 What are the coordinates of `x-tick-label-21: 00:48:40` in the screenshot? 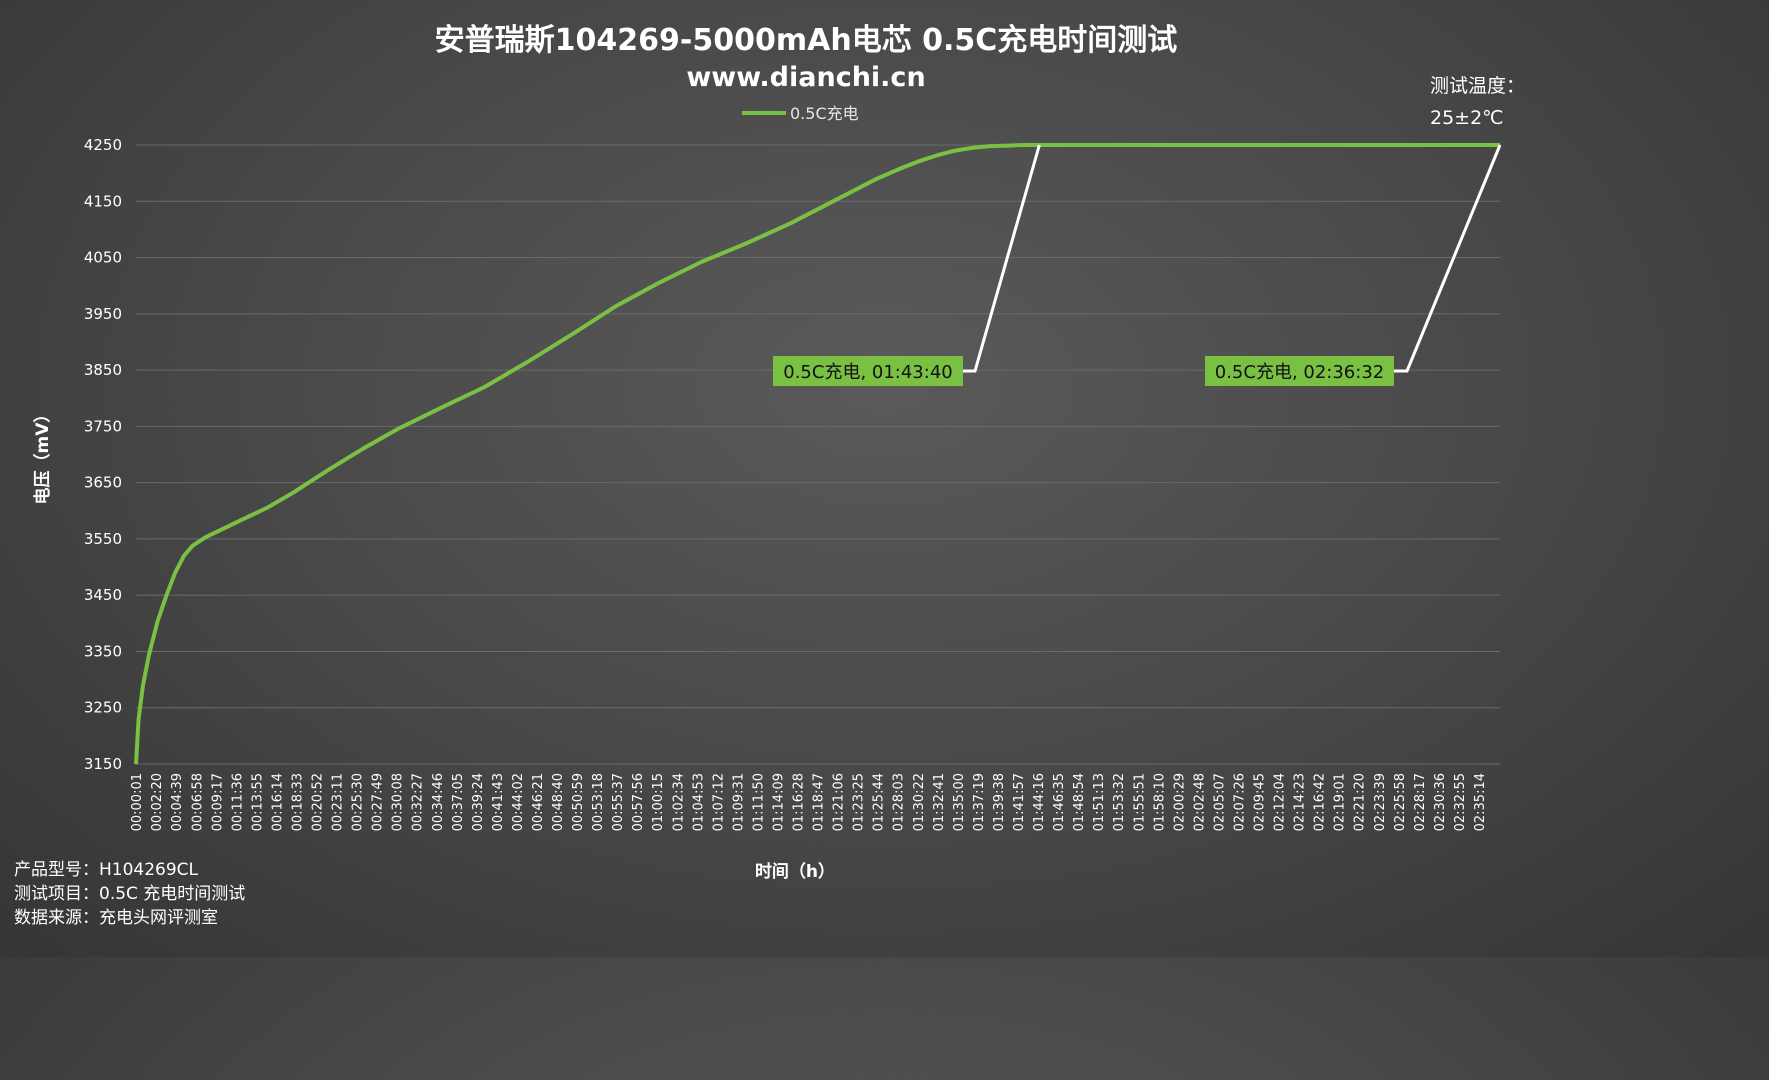 It's located at (558, 802).